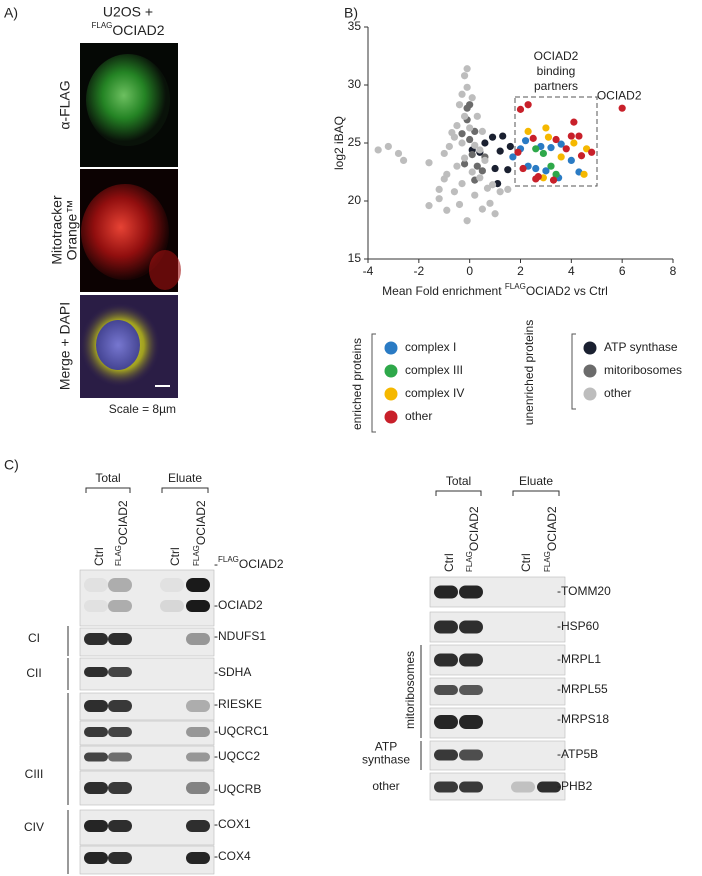  I want to click on legend-group: enriched proteins, so click(357, 384).